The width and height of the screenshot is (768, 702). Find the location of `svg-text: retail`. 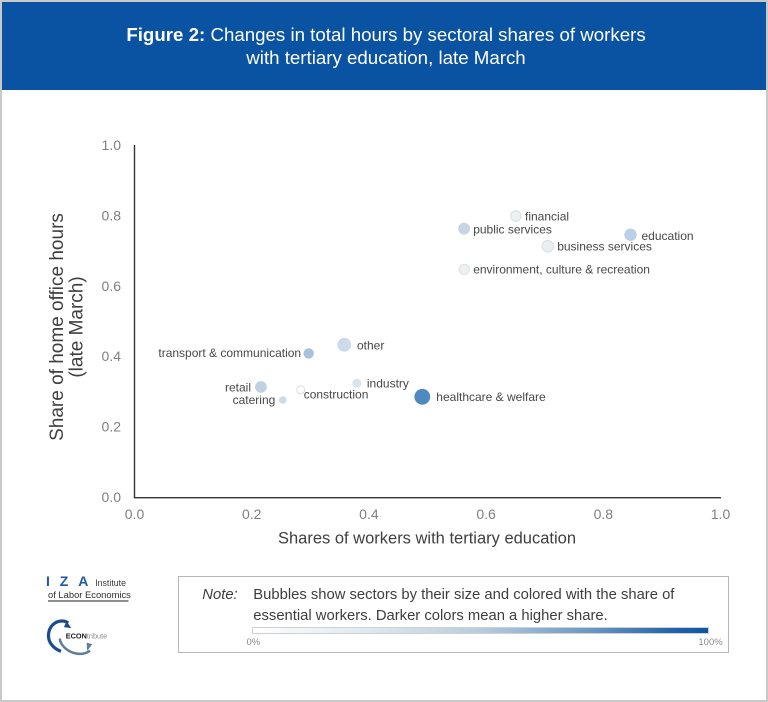

svg-text: retail is located at coordinates (238, 387).